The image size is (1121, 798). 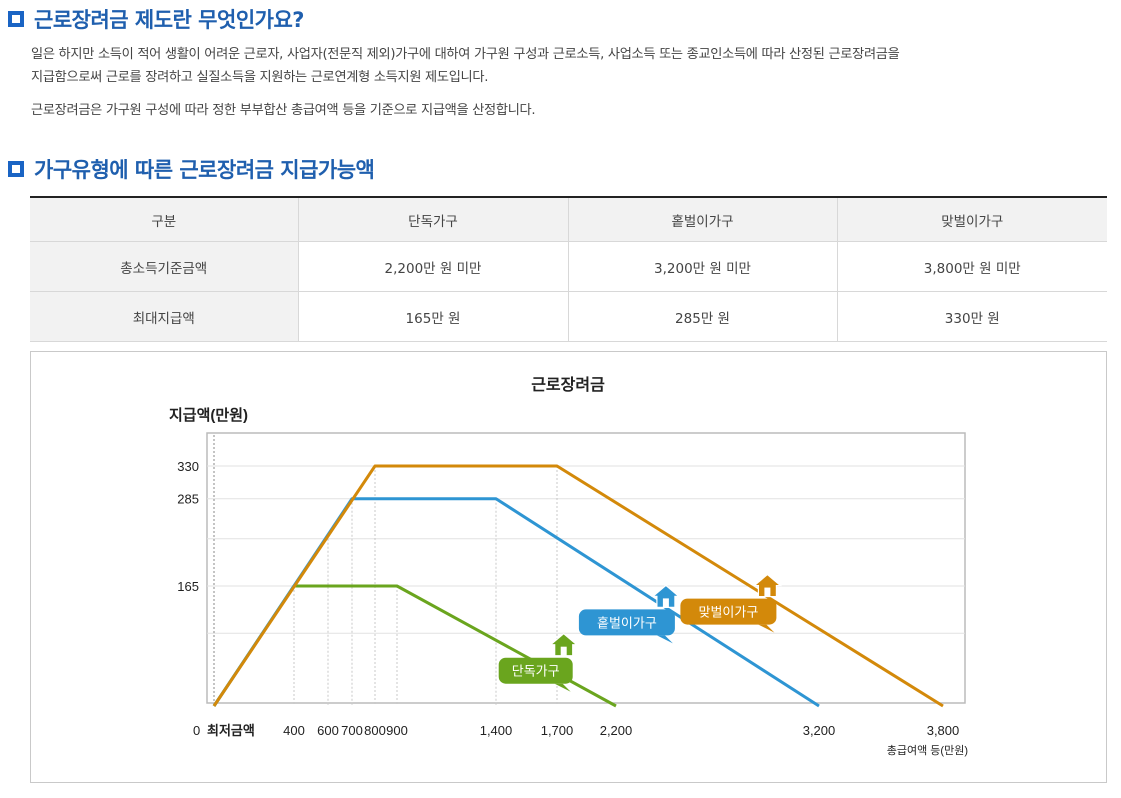 What do you see at coordinates (972, 266) in the screenshot?
I see `table-cell: 3,800만 원 미만` at bounding box center [972, 266].